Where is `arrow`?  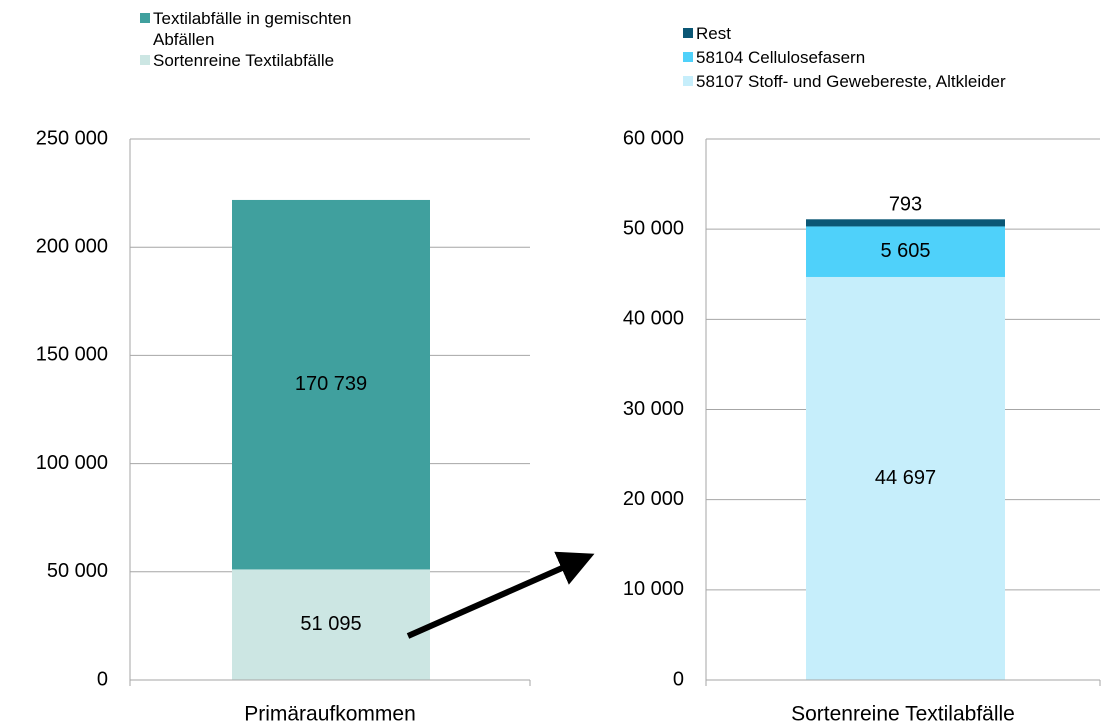 arrow is located at coordinates (500, 595).